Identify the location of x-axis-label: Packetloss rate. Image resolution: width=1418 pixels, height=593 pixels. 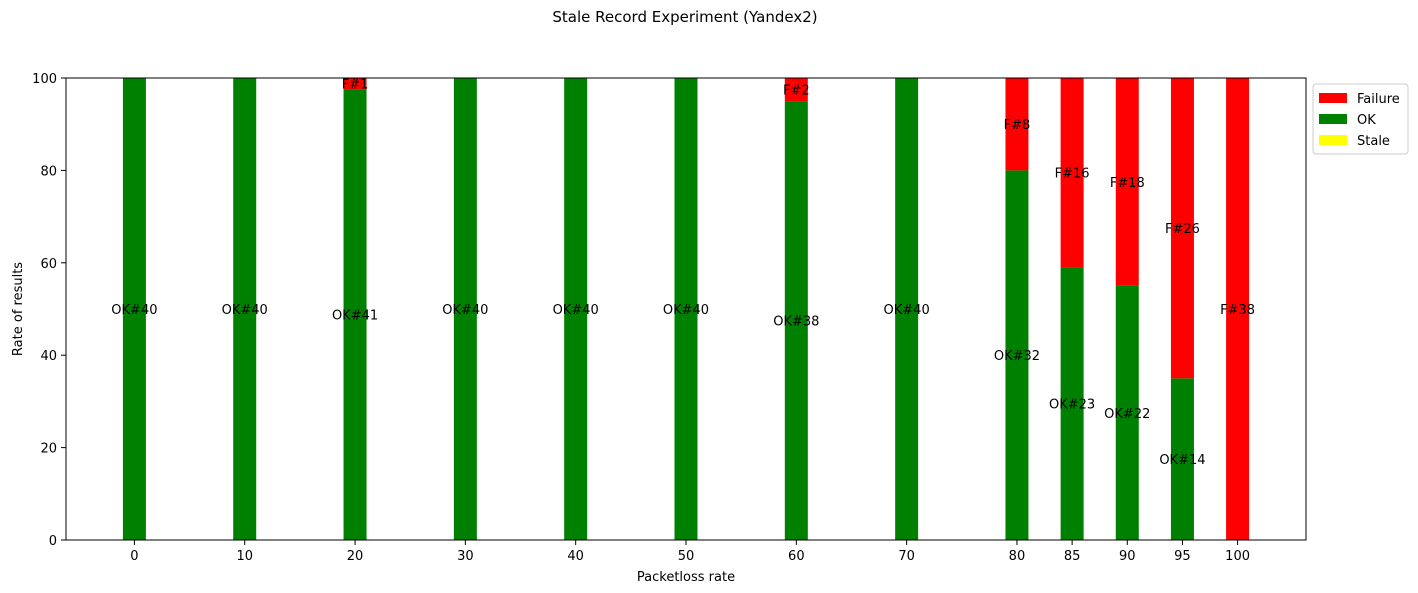
(686, 577).